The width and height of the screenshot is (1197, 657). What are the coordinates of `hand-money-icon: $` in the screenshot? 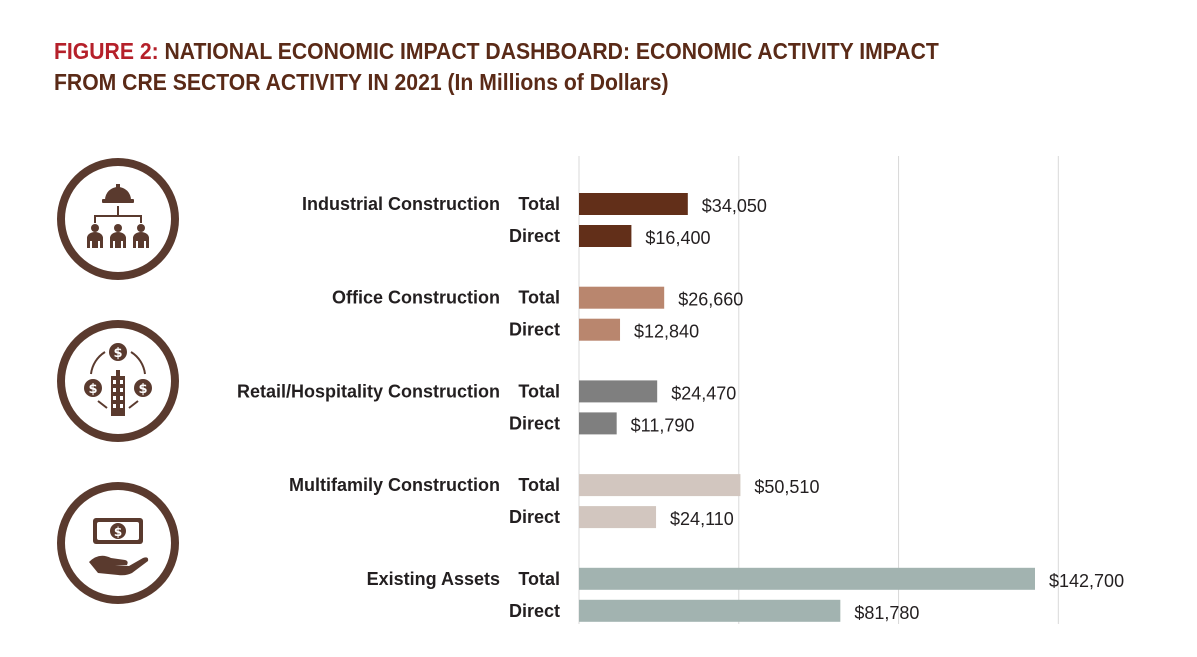 It's located at (118, 543).